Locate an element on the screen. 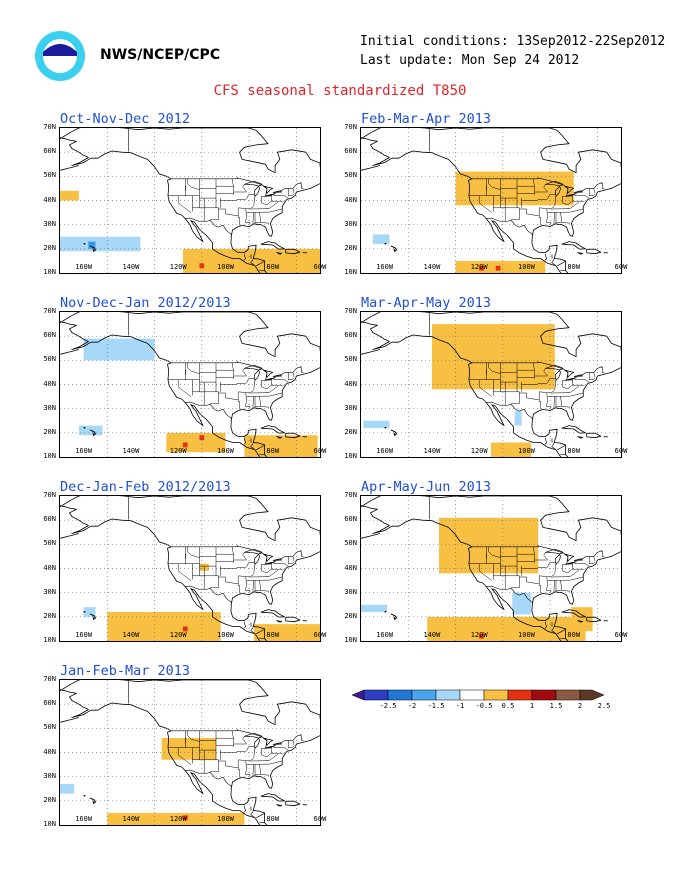 The width and height of the screenshot is (680, 880). colorbar-tick-label: 1 is located at coordinates (532, 706).